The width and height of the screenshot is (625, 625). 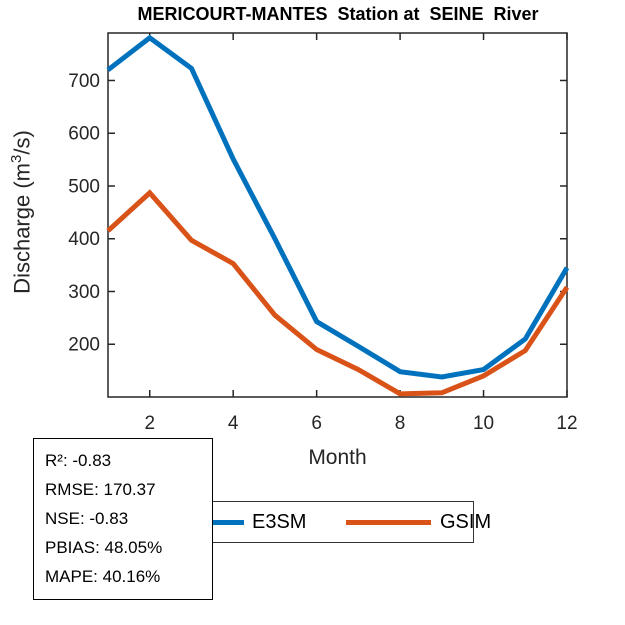 What do you see at coordinates (483, 423) in the screenshot?
I see `x-tick-label: 10` at bounding box center [483, 423].